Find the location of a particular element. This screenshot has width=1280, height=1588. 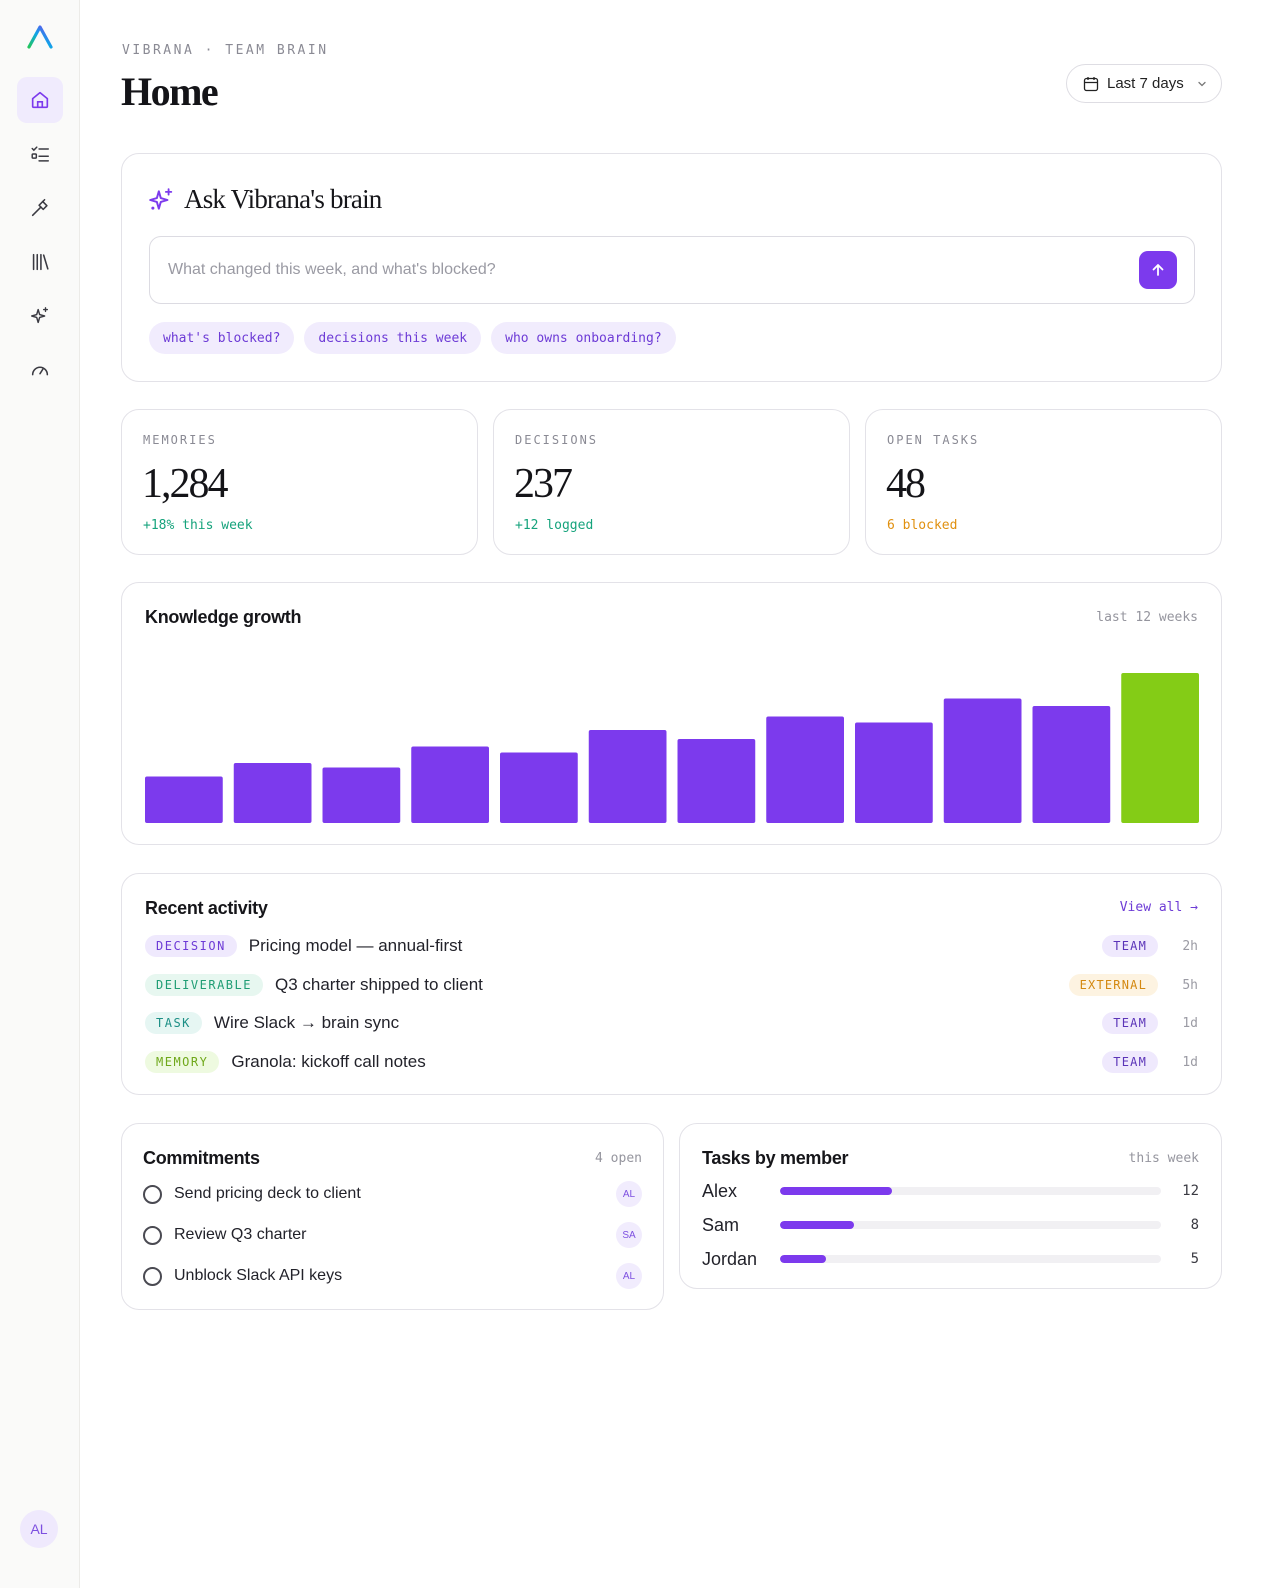

library-icon is located at coordinates (40, 262).